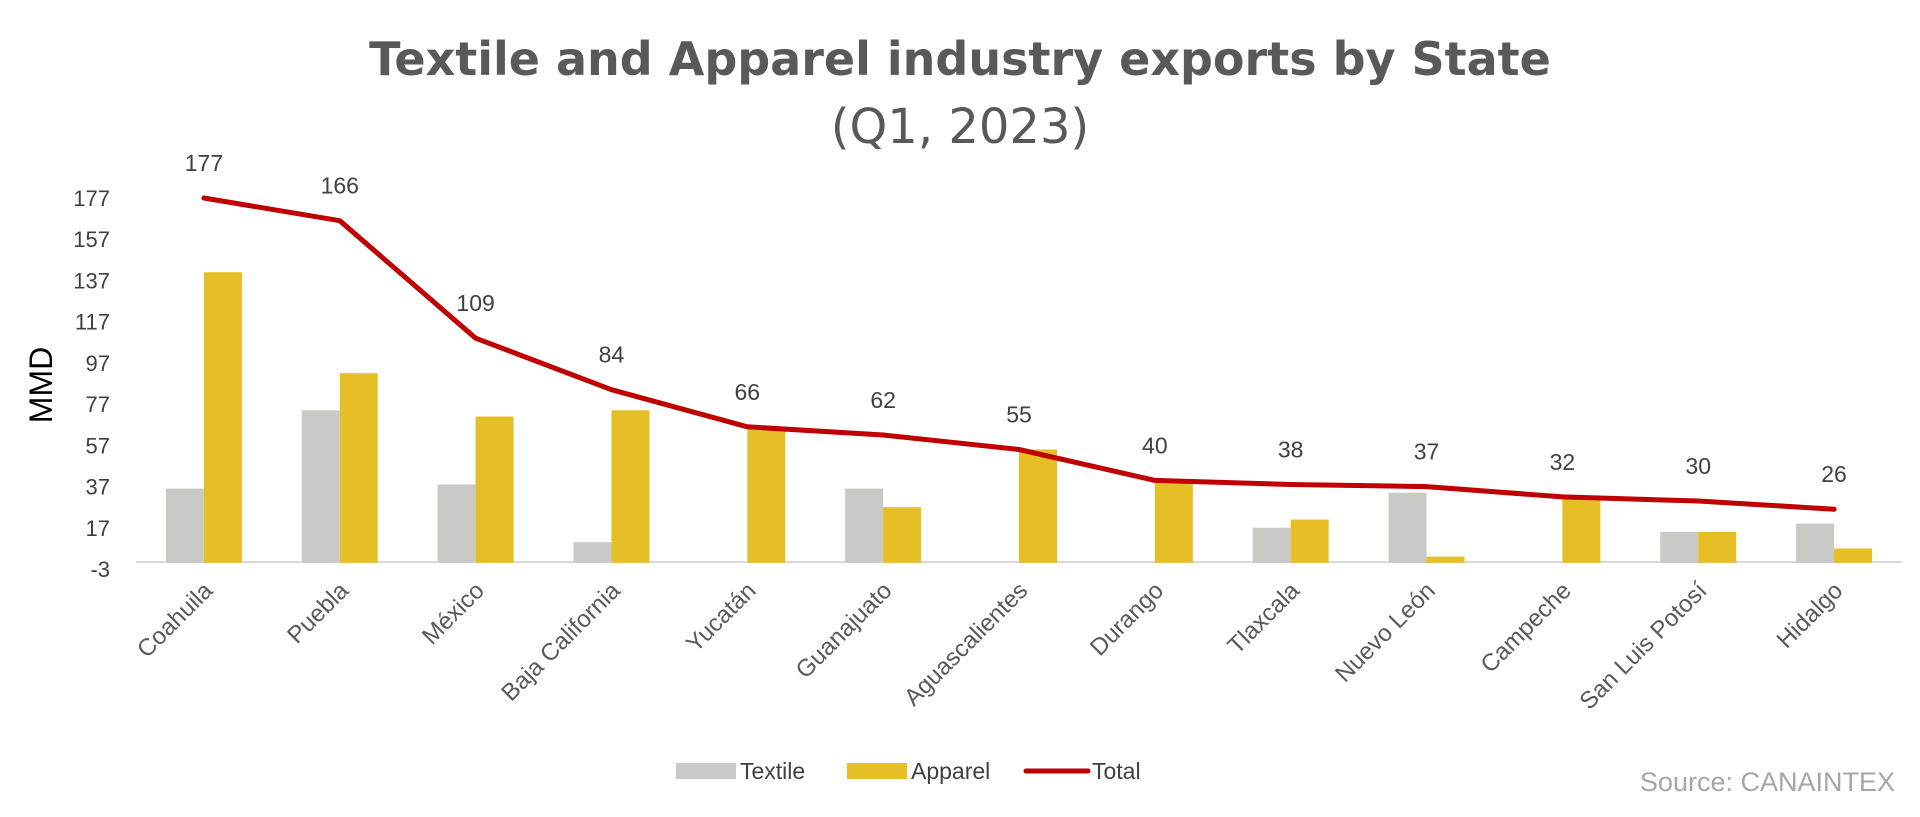 The width and height of the screenshot is (1920, 817). What do you see at coordinates (966, 644) in the screenshot?
I see `category-label: Aguascalientes` at bounding box center [966, 644].